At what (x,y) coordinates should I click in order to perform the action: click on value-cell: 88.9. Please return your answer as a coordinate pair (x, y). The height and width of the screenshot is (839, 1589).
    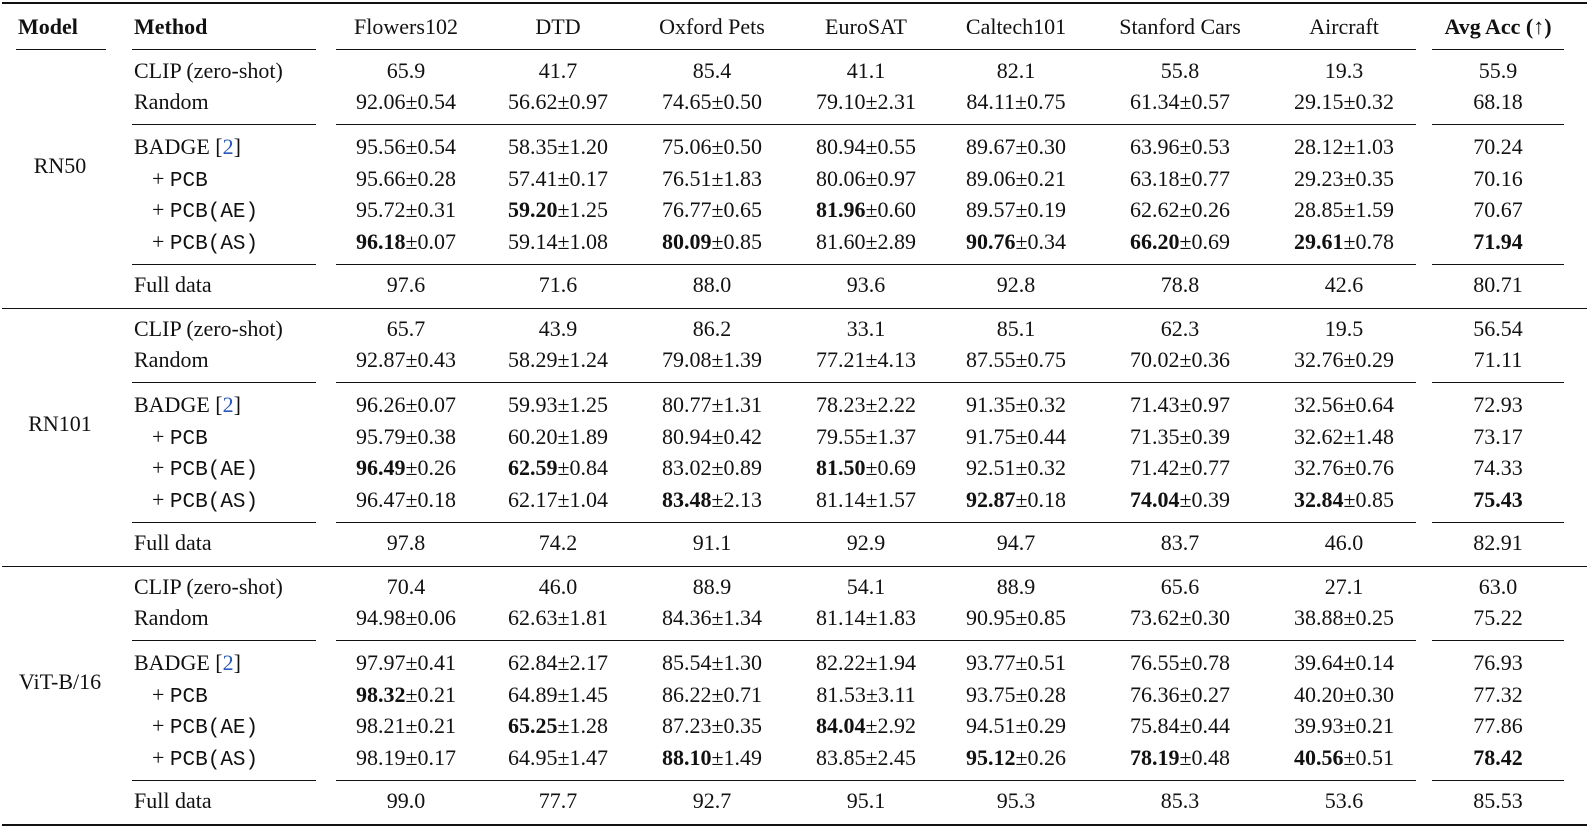
    Looking at the image, I should click on (712, 587).